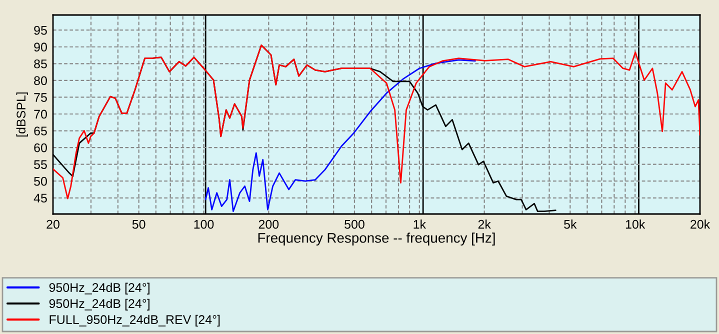  Describe the element at coordinates (40, 198) in the screenshot. I see `y-tick-label: 45` at that location.